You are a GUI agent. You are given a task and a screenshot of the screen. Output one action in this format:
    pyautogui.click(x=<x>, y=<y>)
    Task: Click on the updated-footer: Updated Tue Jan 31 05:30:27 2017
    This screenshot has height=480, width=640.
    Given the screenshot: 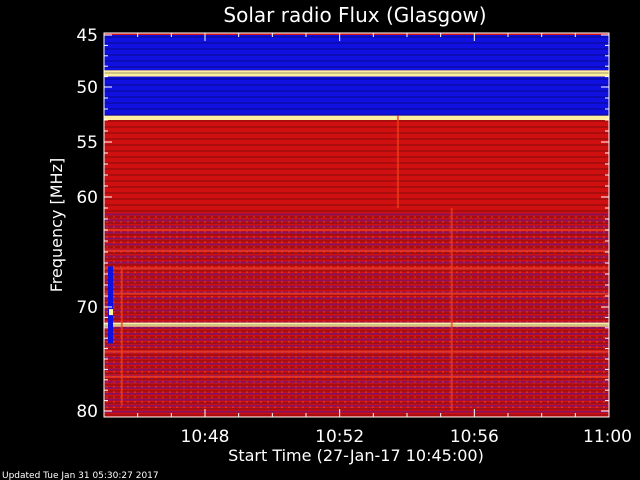 What is the action you would take?
    pyautogui.click(x=80, y=475)
    